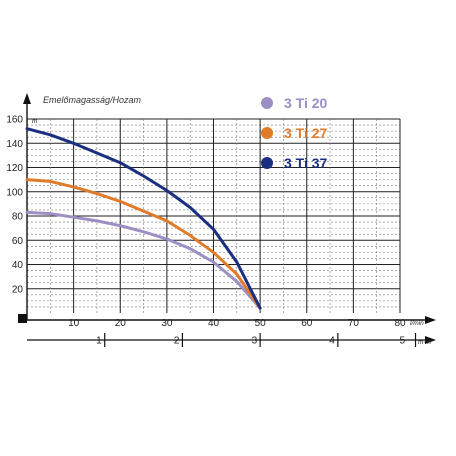 The height and width of the screenshot is (456, 456). I want to click on legend-item-3-ti-27: 3 Ti 27, so click(294, 133).